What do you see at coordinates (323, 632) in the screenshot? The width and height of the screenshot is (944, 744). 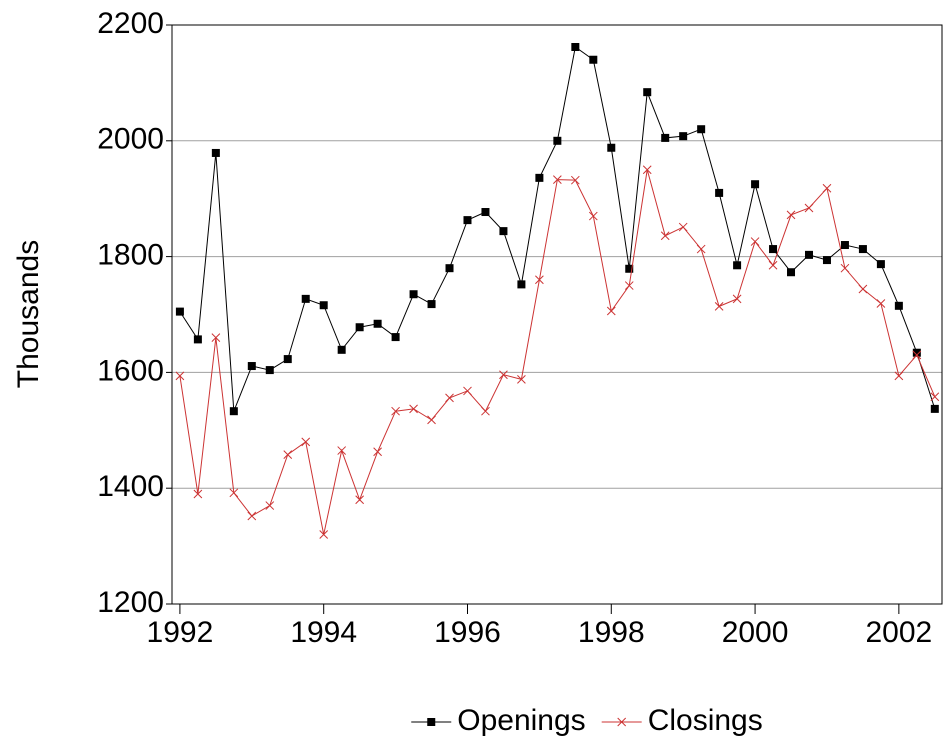 I see `x-tick-label: 1994` at bounding box center [323, 632].